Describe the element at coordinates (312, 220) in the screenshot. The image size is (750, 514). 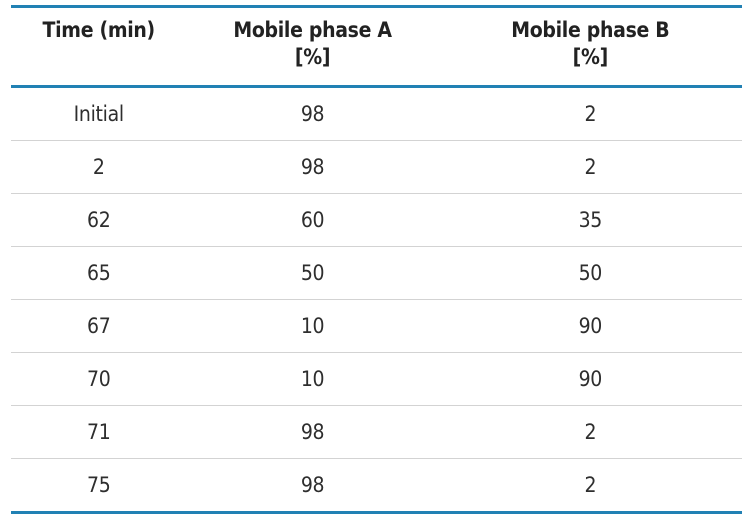
I see `phase-a-cell: 60` at that location.